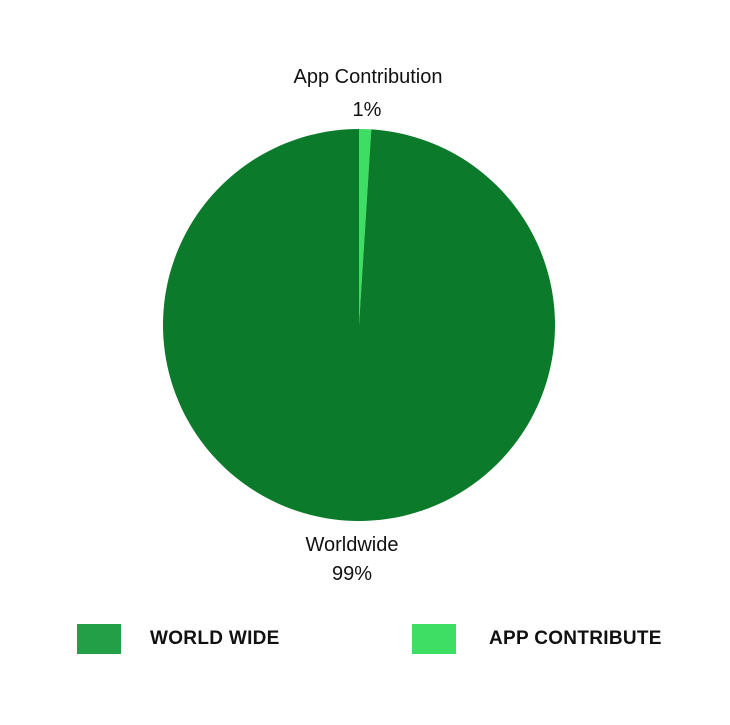 The width and height of the screenshot is (730, 725). I want to click on legend-item-app-contribute: APP CONTRIBUTE, so click(537, 639).